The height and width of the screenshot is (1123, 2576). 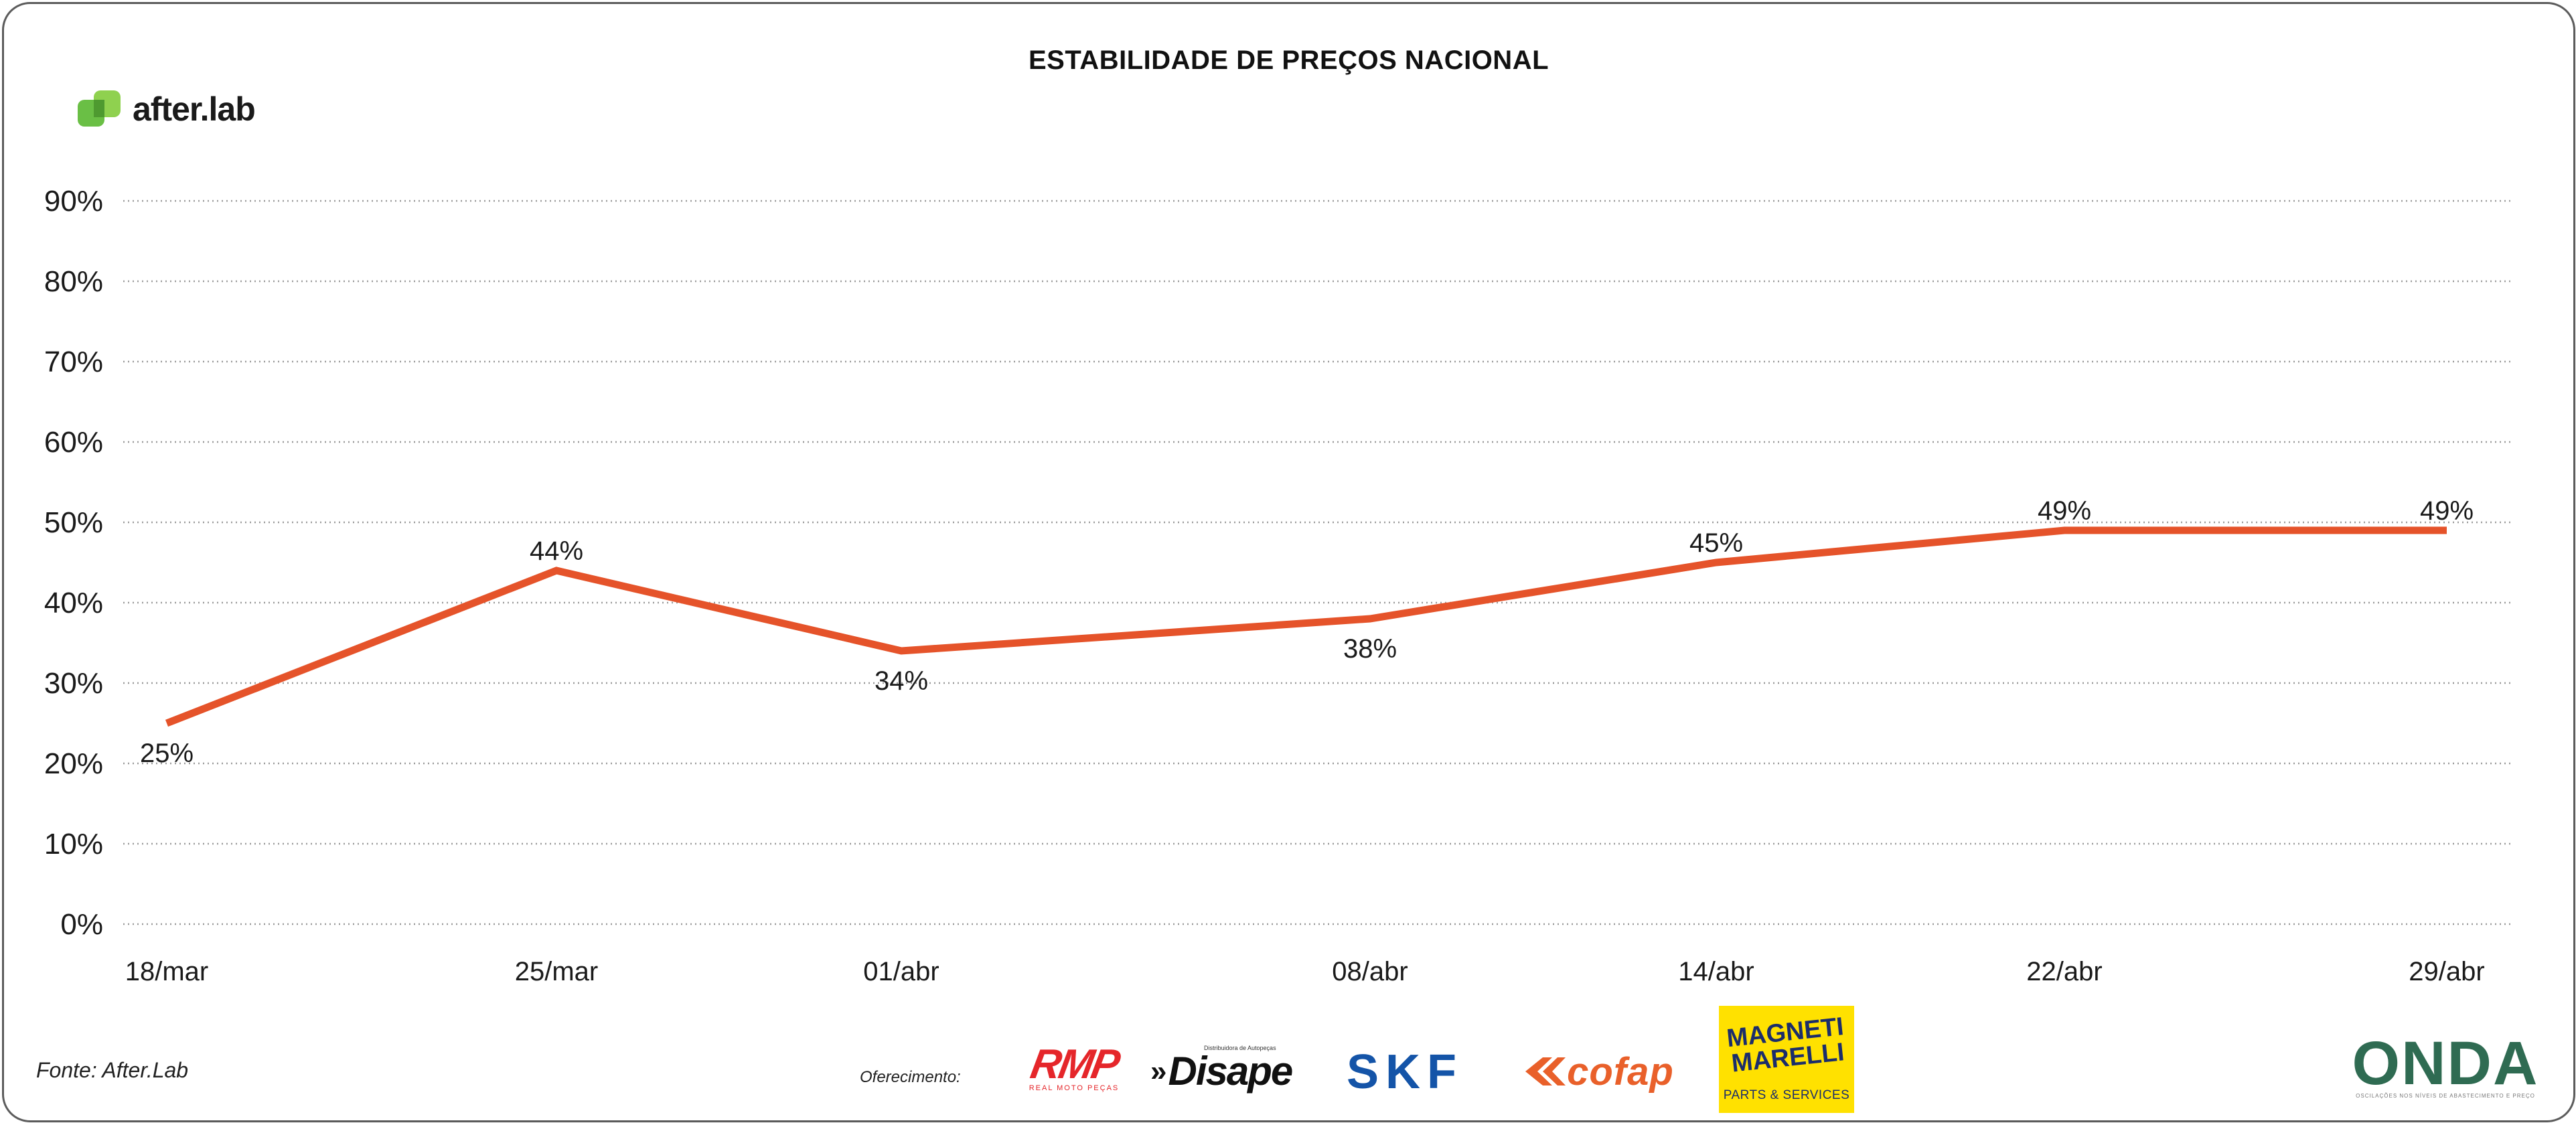 I want to click on x-tick-label: 08/abr, so click(x=1370, y=971).